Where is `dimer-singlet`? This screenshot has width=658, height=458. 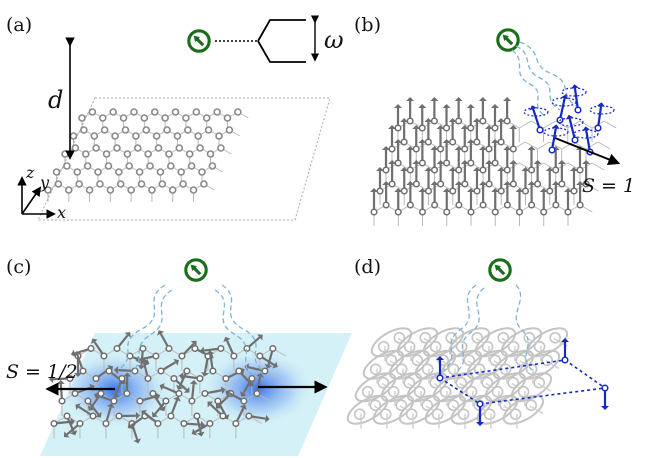 dimer-singlet is located at coordinates (523, 409).